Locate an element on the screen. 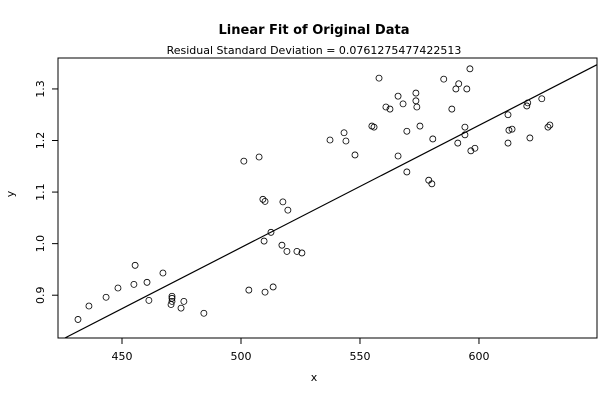 This screenshot has height=400, width=599. y-tick-label: 0.9 is located at coordinates (40, 295).